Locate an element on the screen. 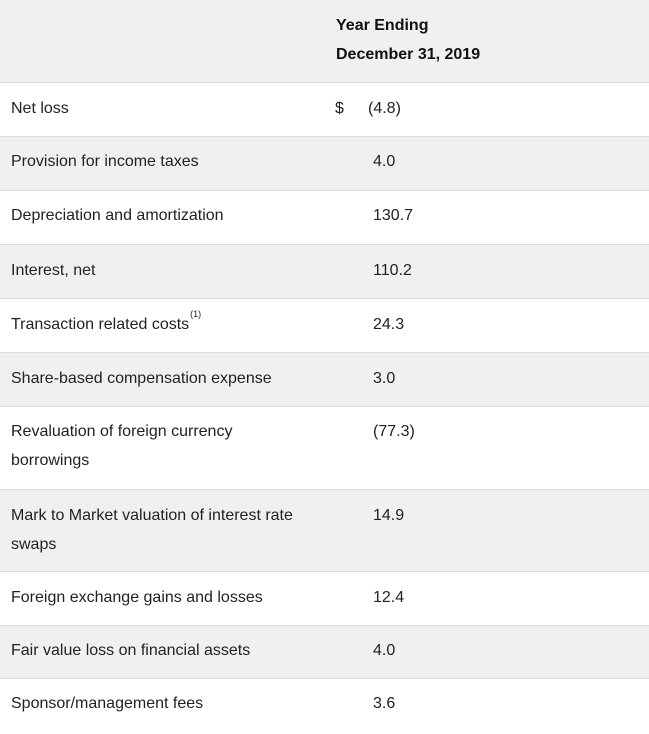 Image resolution: width=649 pixels, height=734 pixels. table-row-income-taxes: Provision for income taxes 4.0 is located at coordinates (324, 164).